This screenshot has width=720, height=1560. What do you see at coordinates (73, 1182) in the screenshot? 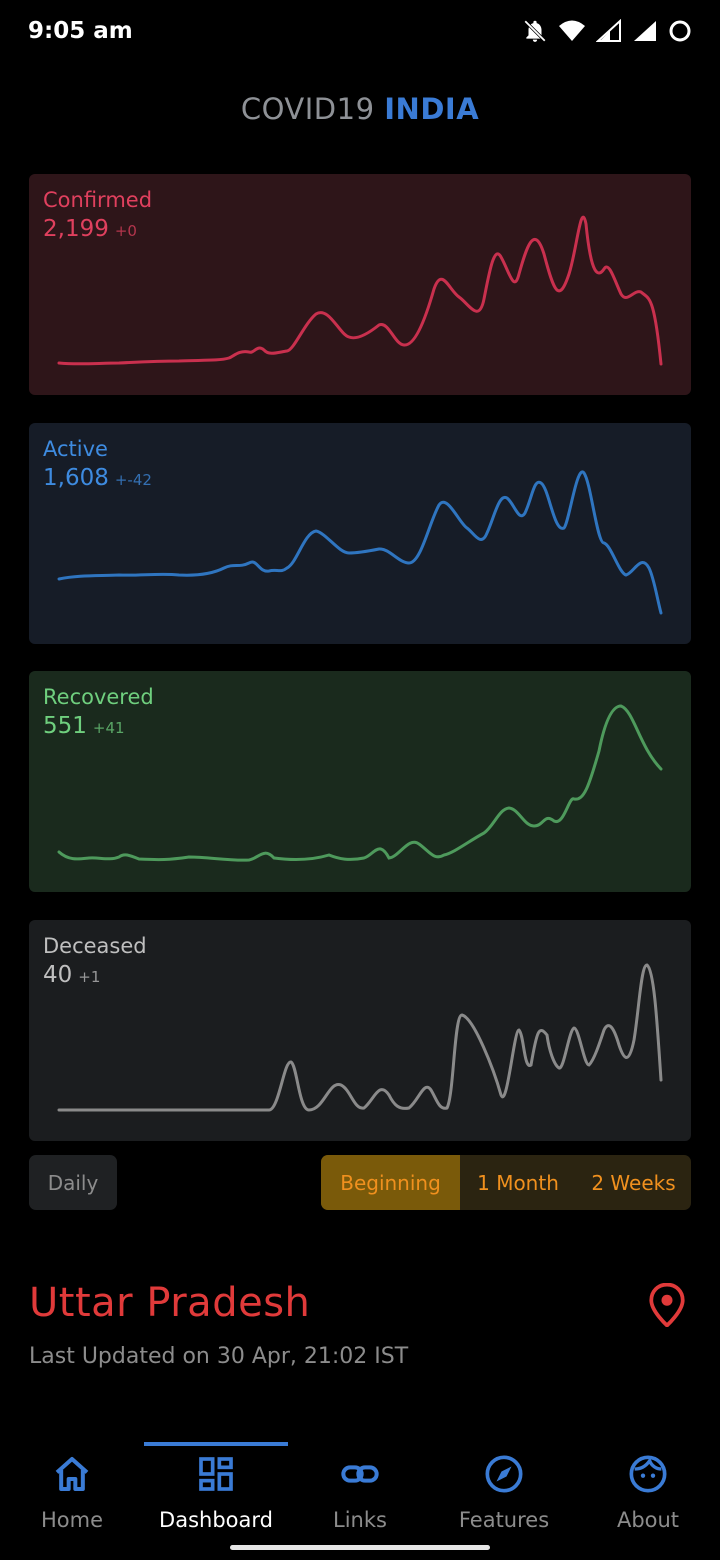
I see `daily-toggle-button: Daily` at bounding box center [73, 1182].